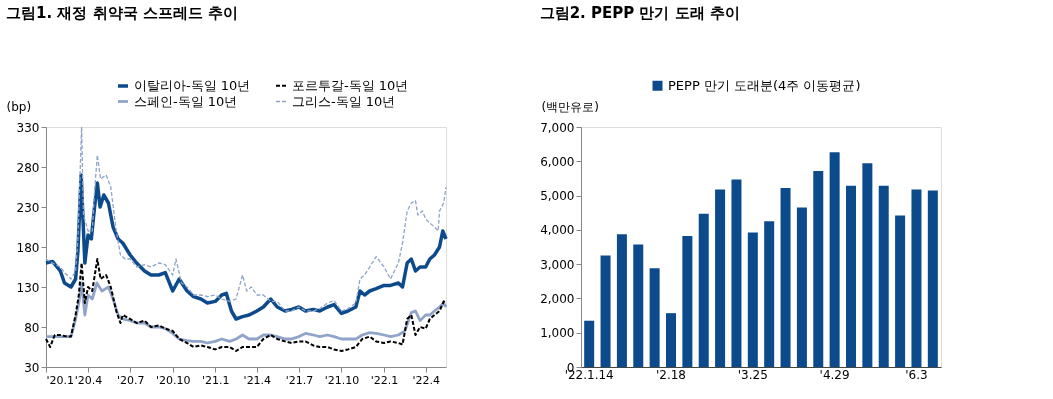 The height and width of the screenshot is (399, 1053). What do you see at coordinates (557, 333) in the screenshot?
I see `y-tick-label: 1,000` at bounding box center [557, 333].